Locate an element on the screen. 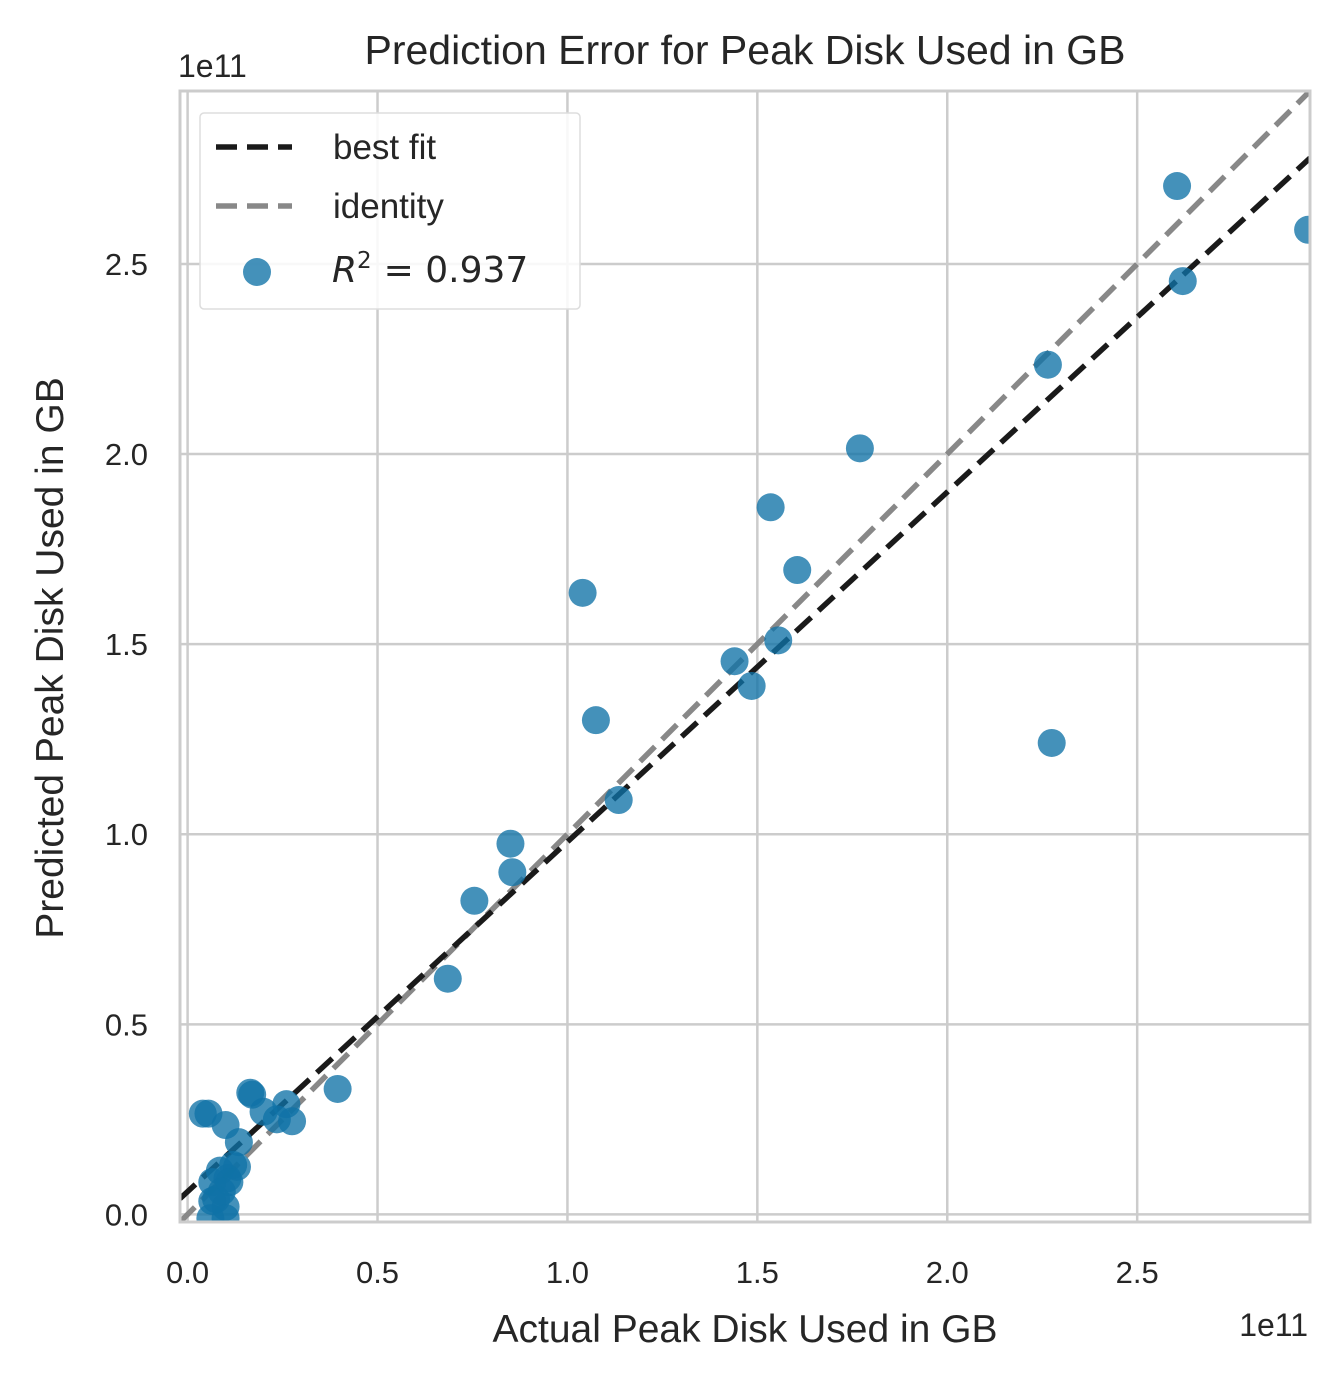 The height and width of the screenshot is (1383, 1340). x-axis-exponent: 1e11 is located at coordinates (1273, 1325).